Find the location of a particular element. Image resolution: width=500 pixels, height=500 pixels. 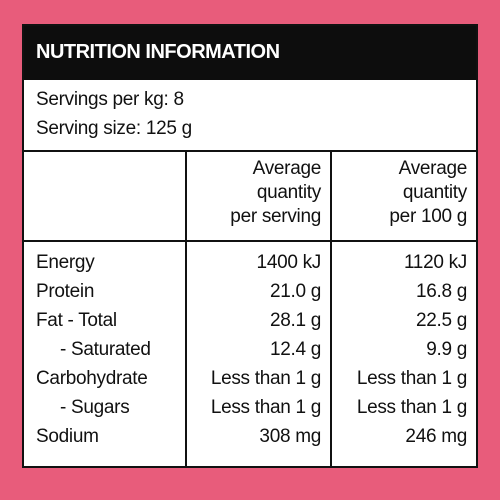

cell-value: 1120 kJ is located at coordinates (435, 262).